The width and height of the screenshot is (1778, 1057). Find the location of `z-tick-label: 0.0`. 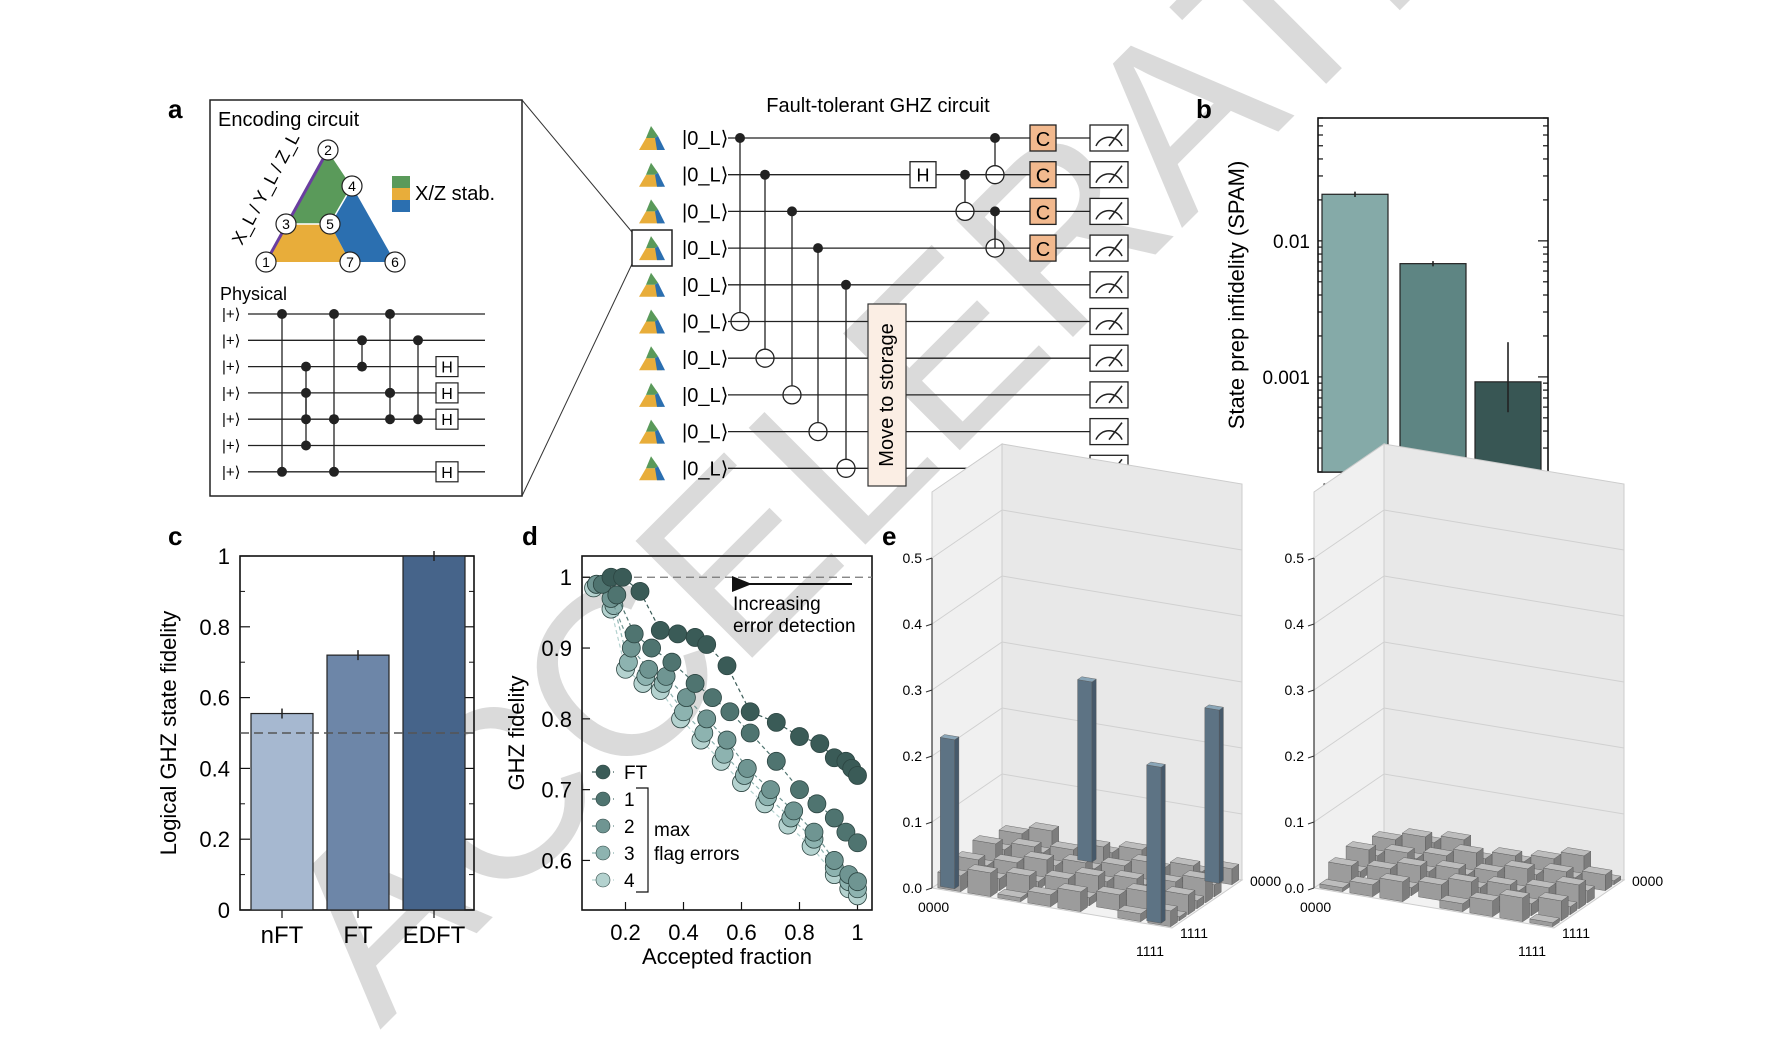

z-tick-label: 0.0 is located at coordinates (1295, 888).